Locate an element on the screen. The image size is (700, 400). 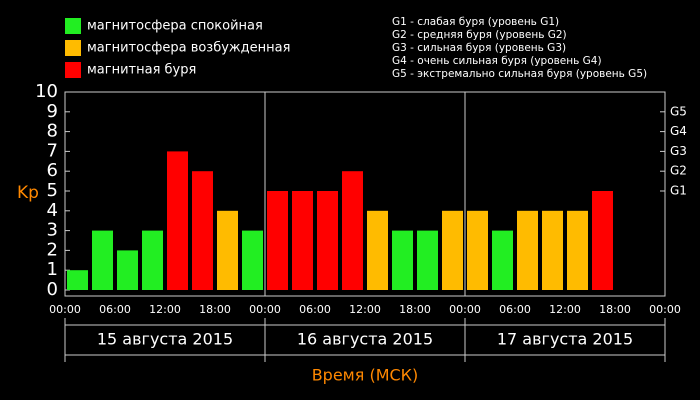
day-label: 15 августа 2015 is located at coordinates (165, 339).